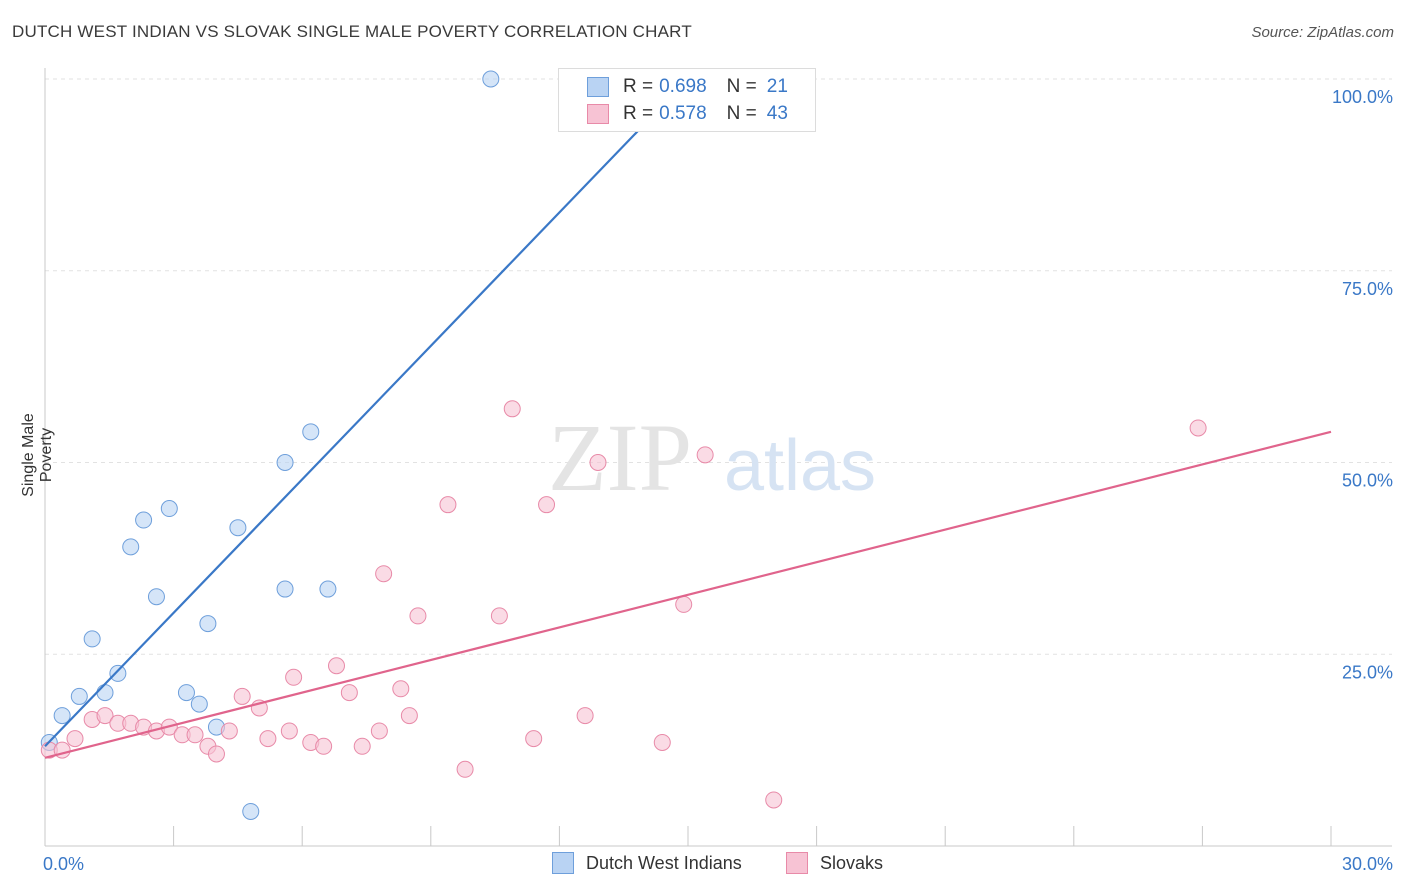  What do you see at coordinates (63, 864) in the screenshot?
I see `x-tick-label: 0.0%` at bounding box center [63, 864].